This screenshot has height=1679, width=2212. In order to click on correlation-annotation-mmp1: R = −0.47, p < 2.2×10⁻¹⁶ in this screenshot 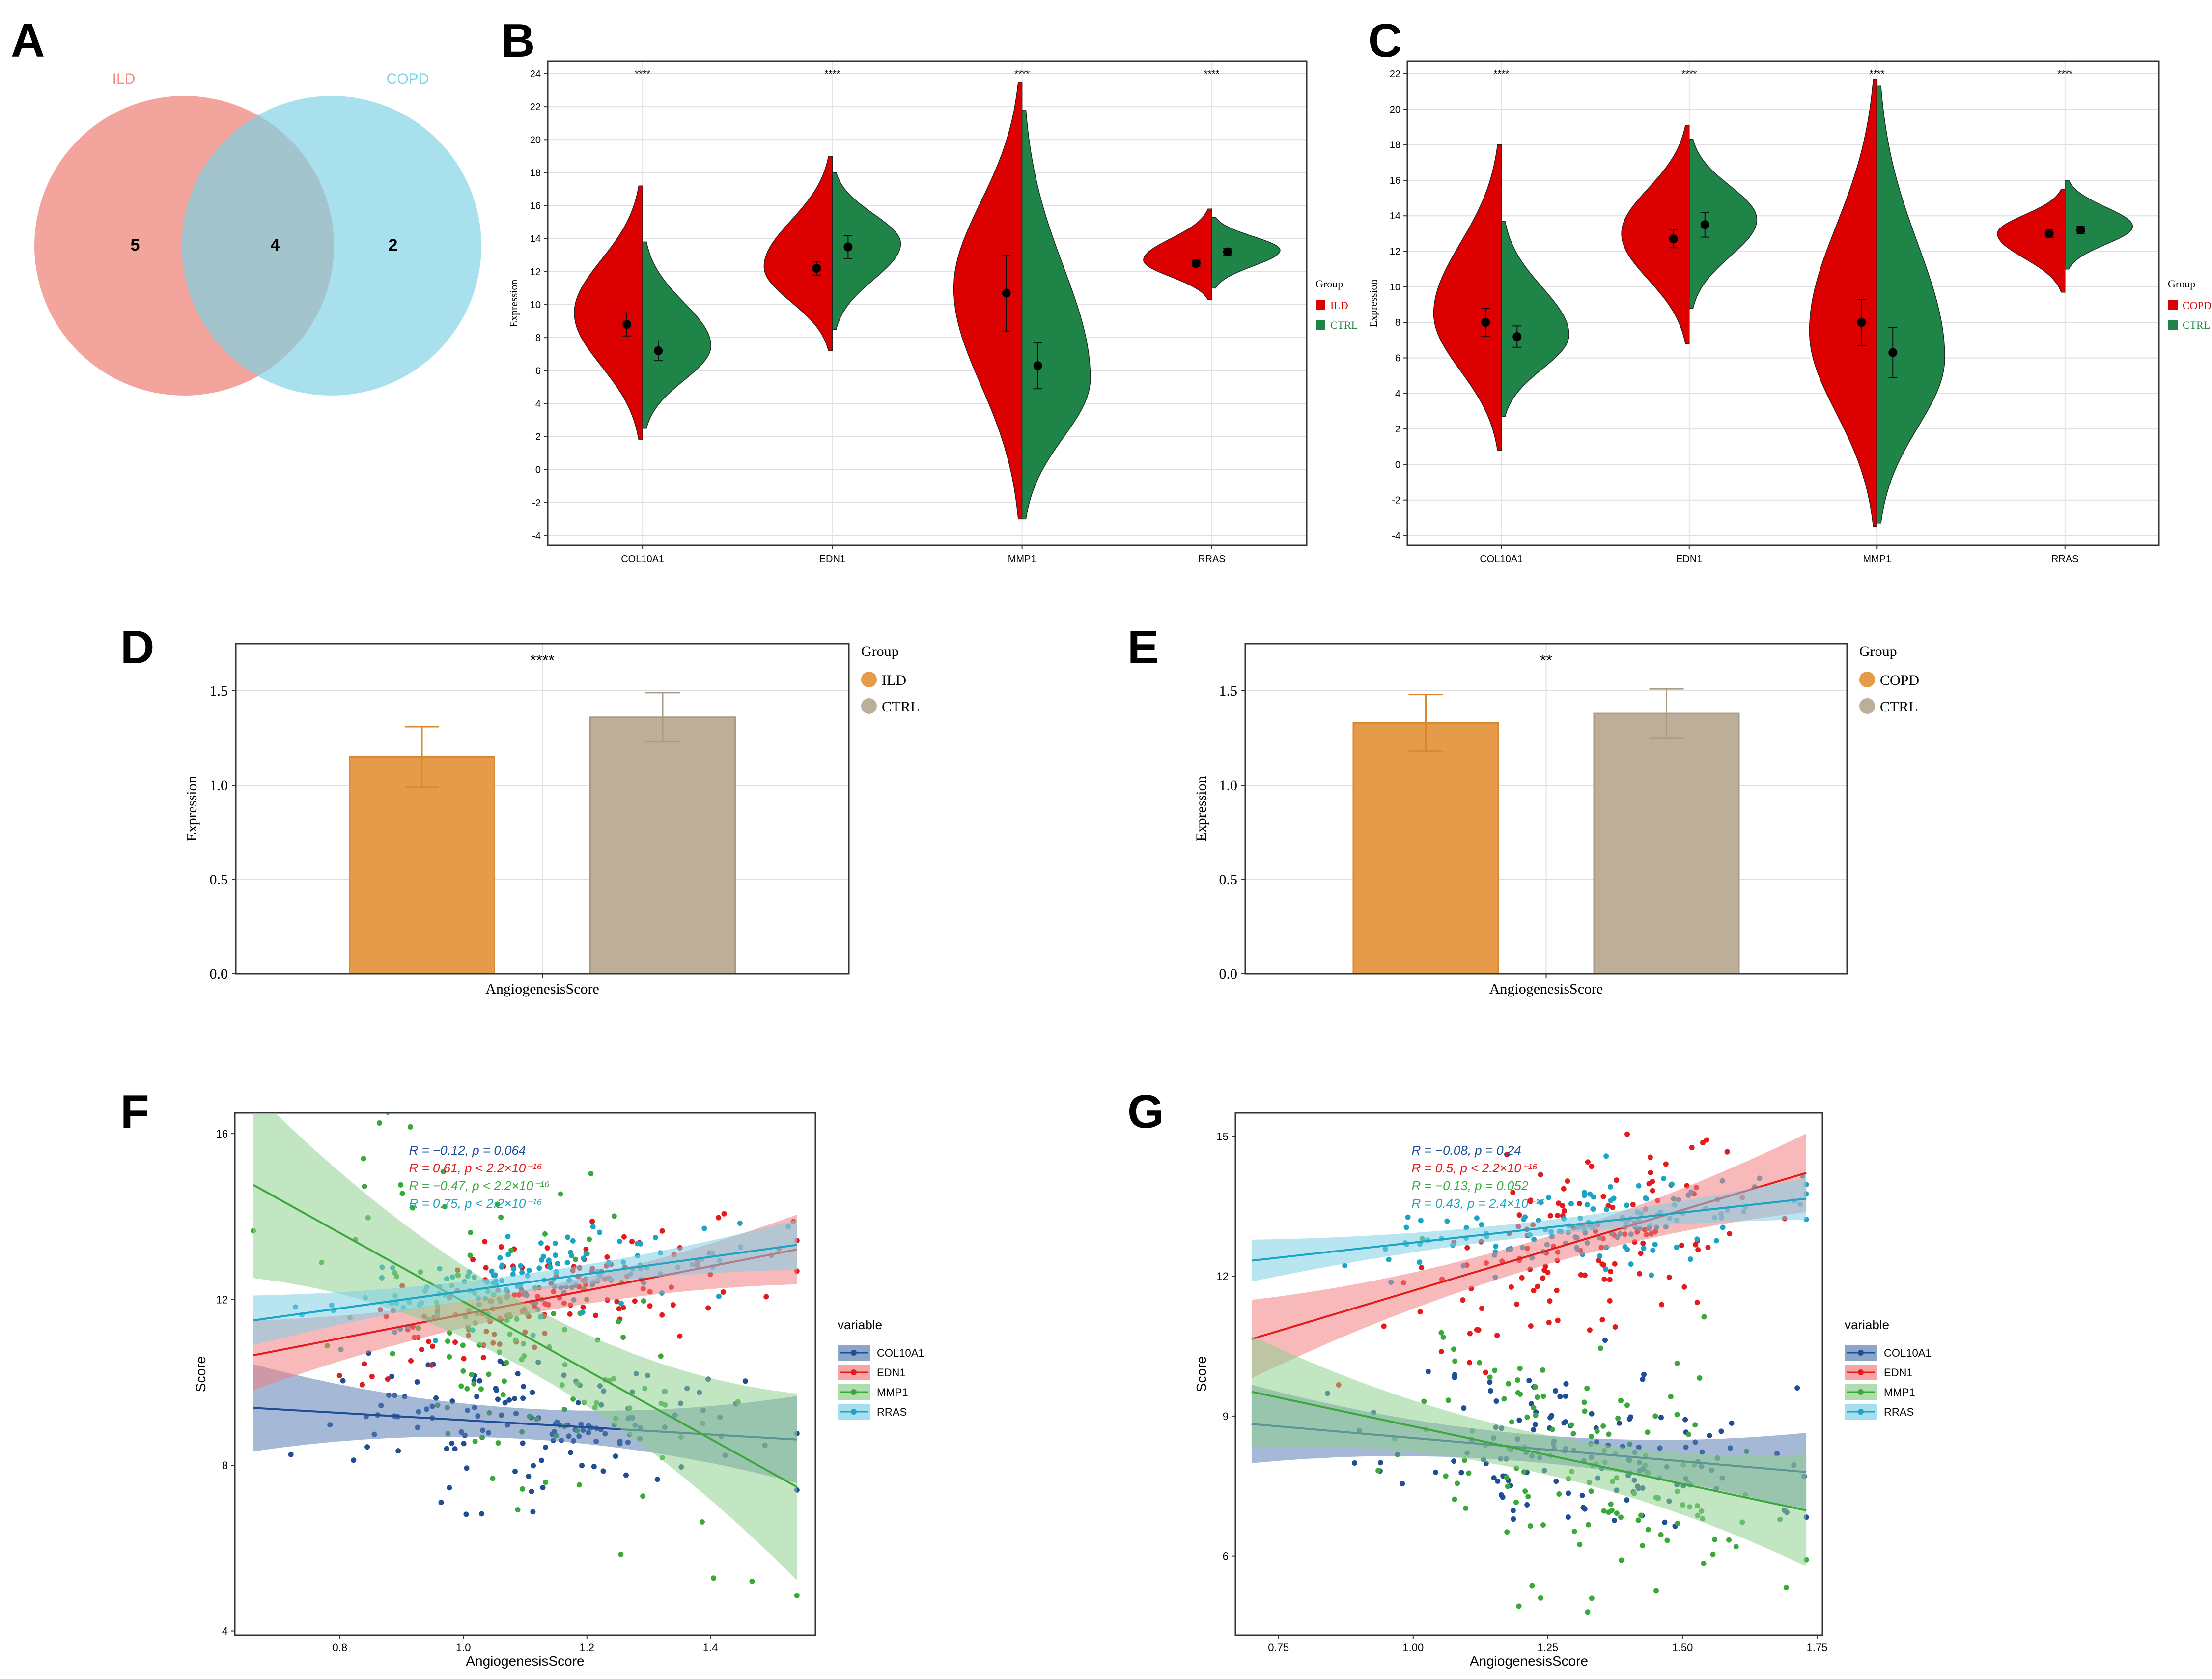, I will do `click(479, 1185)`.